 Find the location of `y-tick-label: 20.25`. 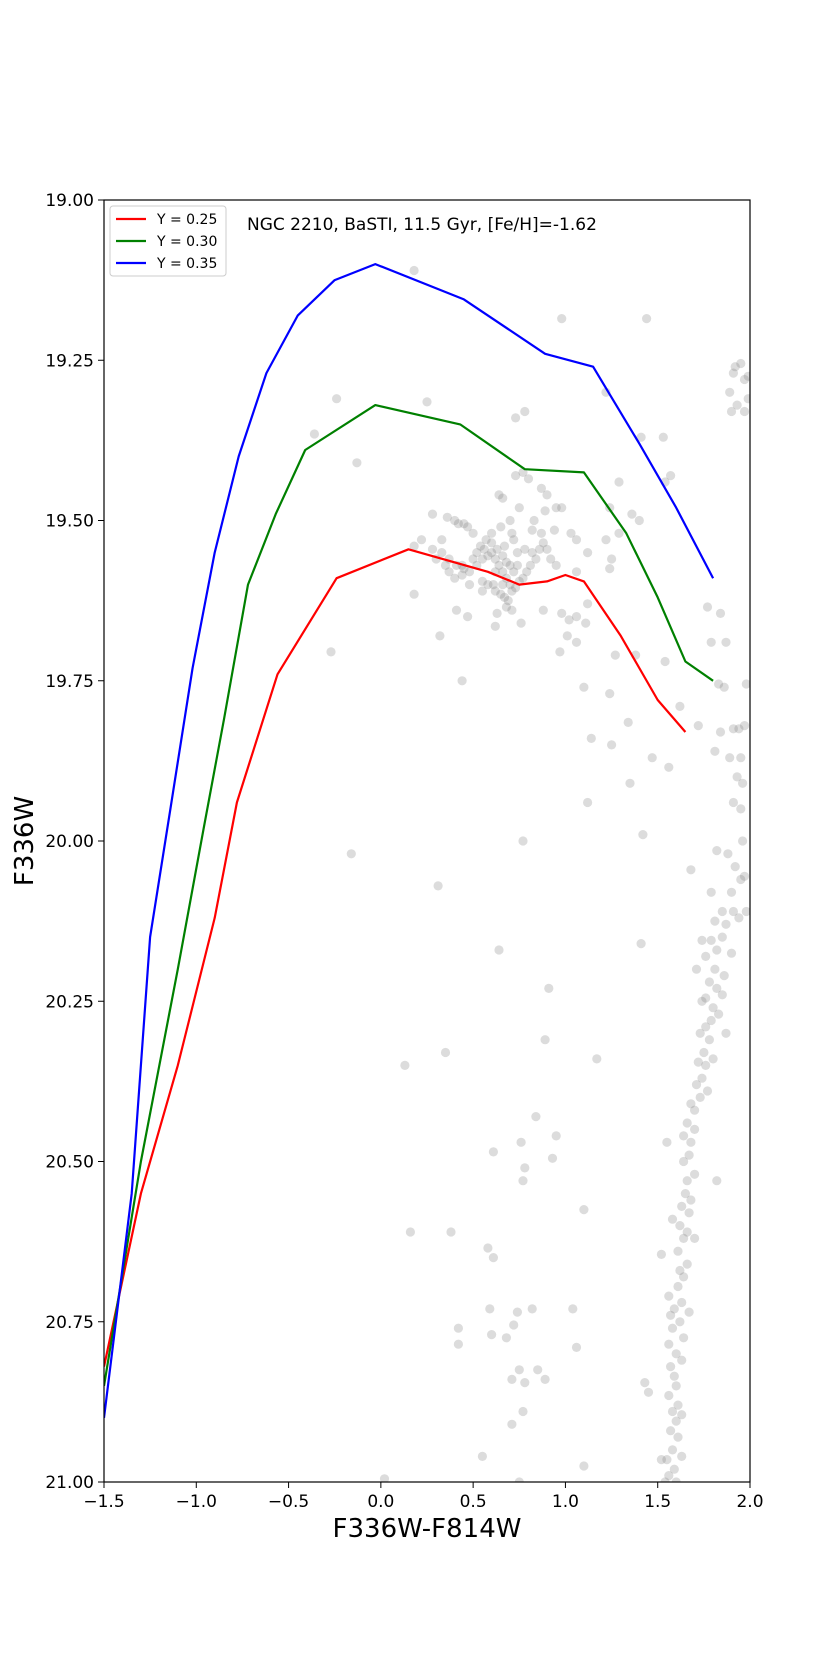

y-tick-label: 20.25 is located at coordinates (69, 1002).